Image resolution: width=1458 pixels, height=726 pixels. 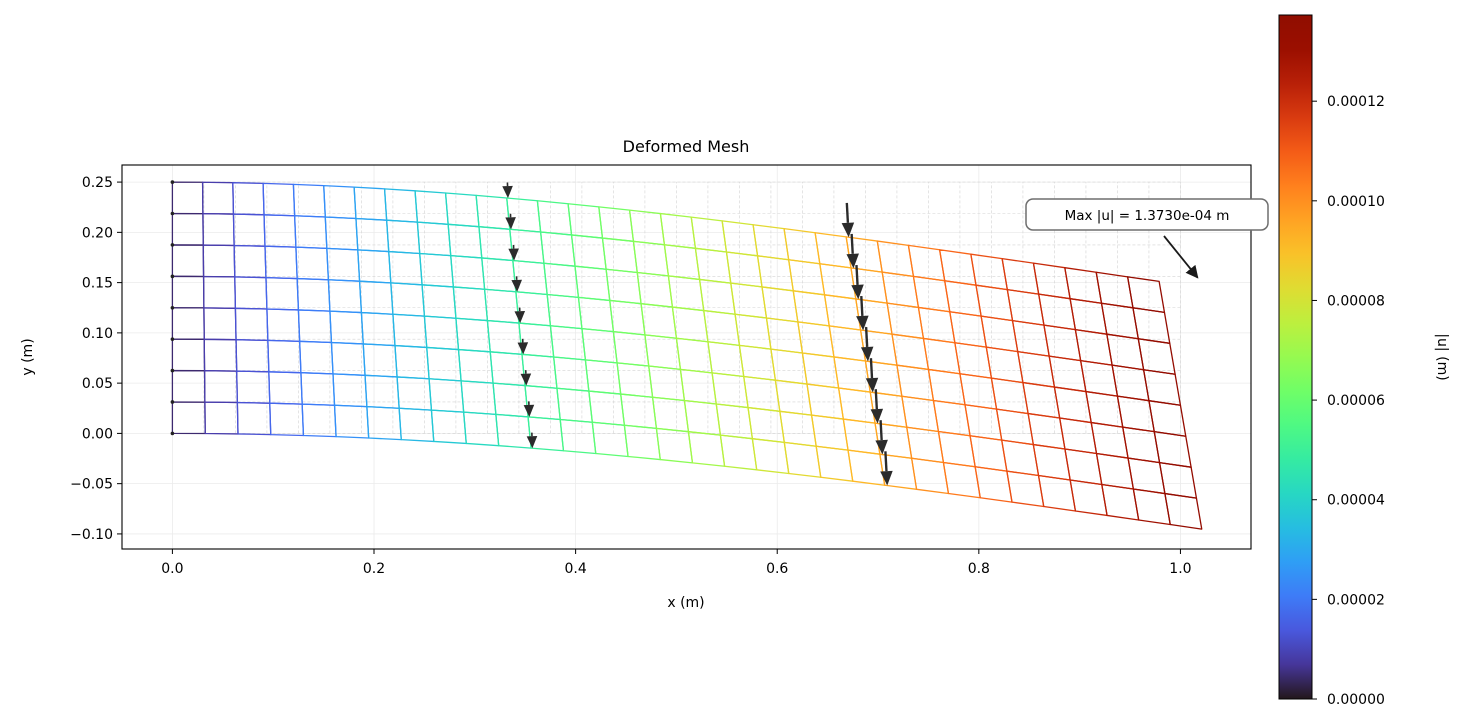 What do you see at coordinates (575, 569) in the screenshot?
I see `x-tick-label: 0.4` at bounding box center [575, 569].